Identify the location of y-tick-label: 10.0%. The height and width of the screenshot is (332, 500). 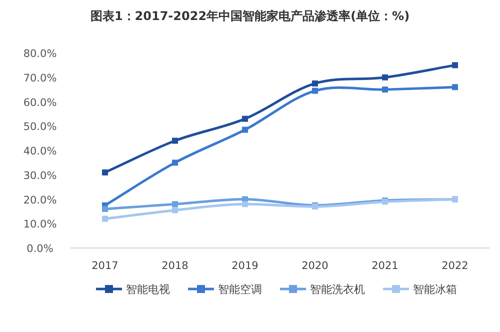
(40, 224).